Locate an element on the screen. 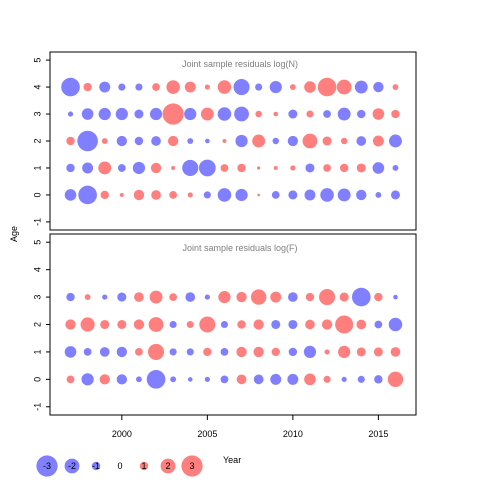 Image resolution: width=480 pixels, height=480 pixels. legend-label: -3 is located at coordinates (47, 466).